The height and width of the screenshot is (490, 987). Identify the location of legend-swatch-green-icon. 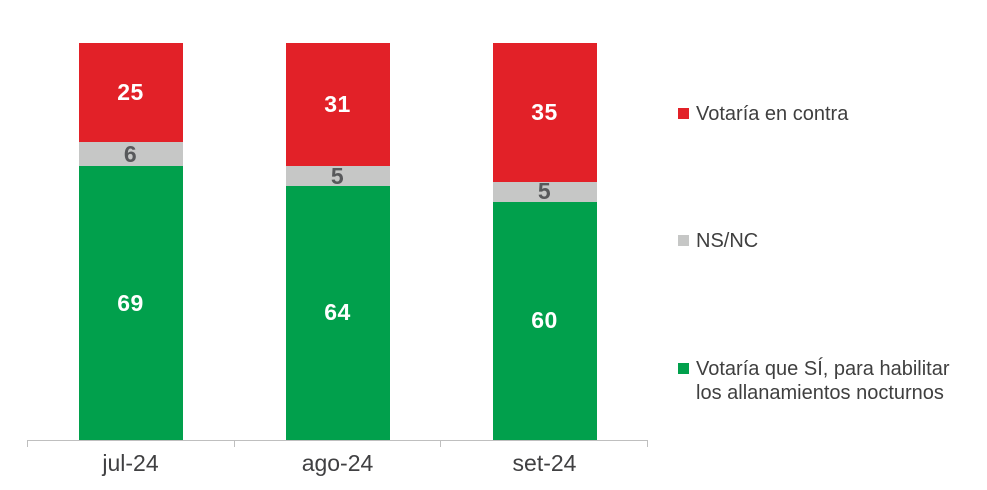
(683, 368).